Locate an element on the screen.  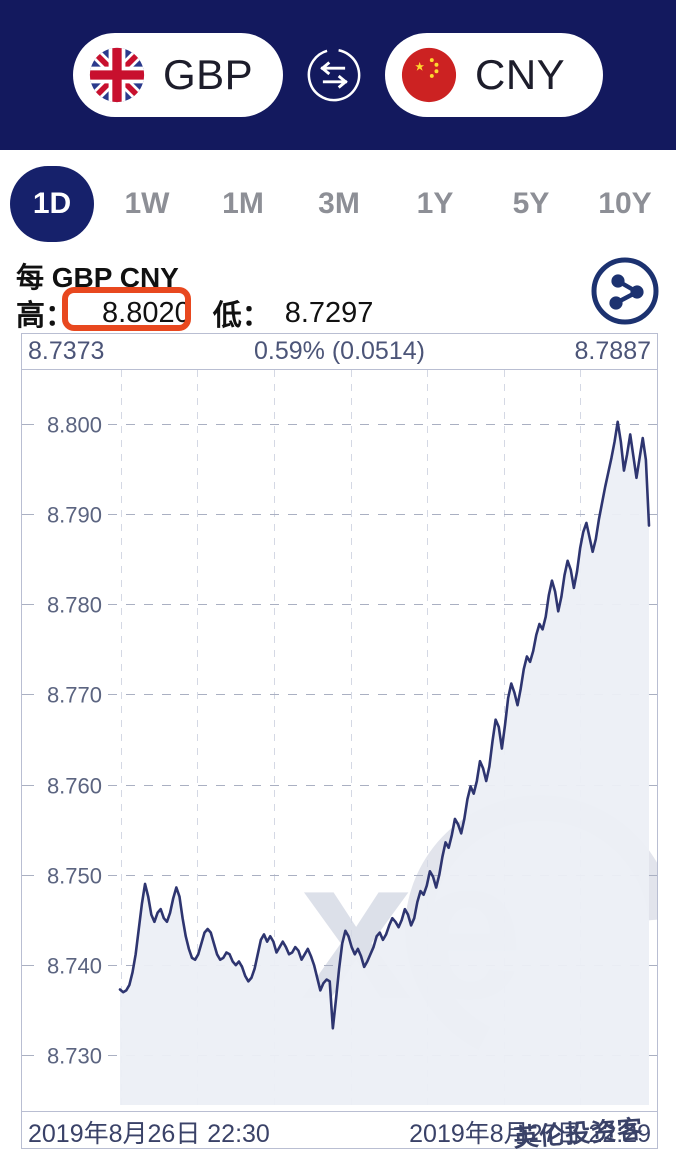
currency-header: GBP CNY is located at coordinates (338, 75).